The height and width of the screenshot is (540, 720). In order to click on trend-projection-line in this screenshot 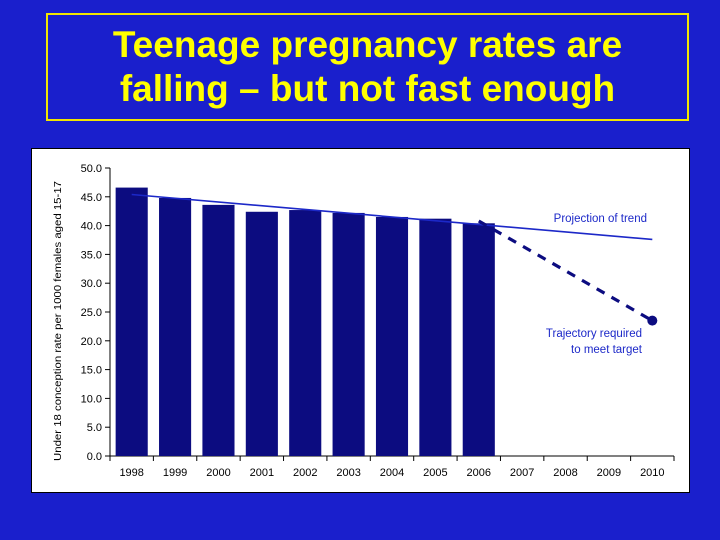, I will do `click(392, 217)`.